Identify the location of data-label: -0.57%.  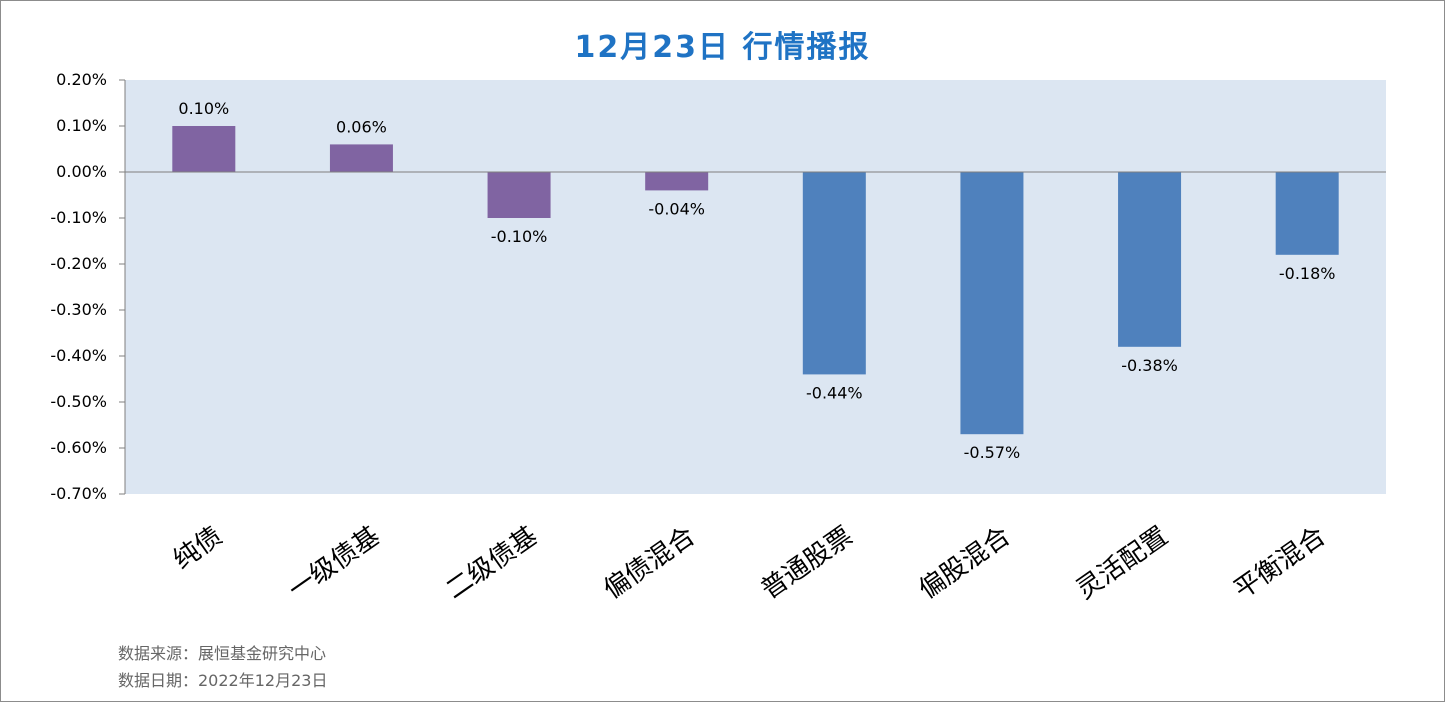
(992, 452).